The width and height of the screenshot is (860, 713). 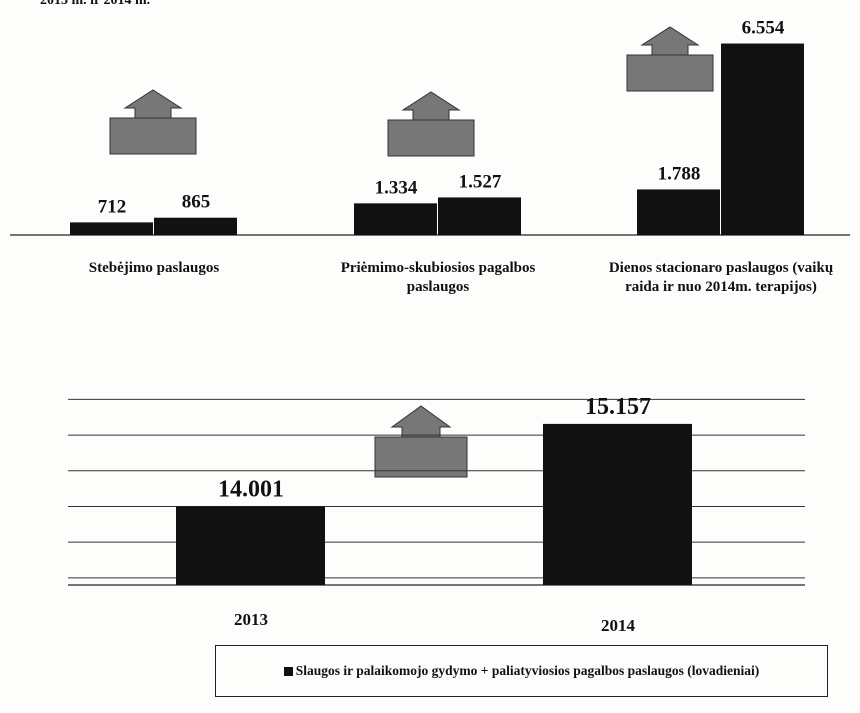 What do you see at coordinates (154, 268) in the screenshot?
I see `x-tick-label: Stebėjimo paslaugos` at bounding box center [154, 268].